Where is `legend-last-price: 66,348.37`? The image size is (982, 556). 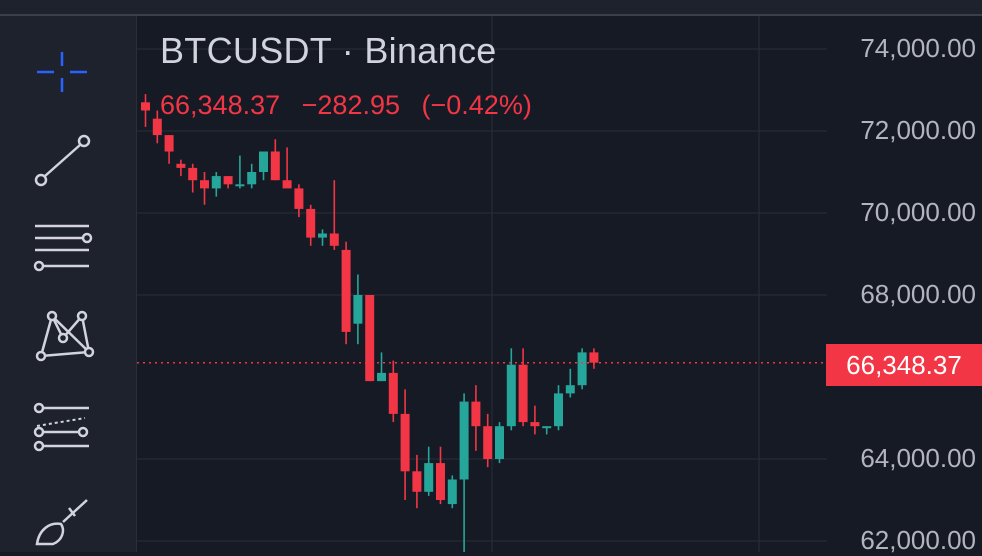 legend-last-price: 66,348.37 is located at coordinates (220, 105).